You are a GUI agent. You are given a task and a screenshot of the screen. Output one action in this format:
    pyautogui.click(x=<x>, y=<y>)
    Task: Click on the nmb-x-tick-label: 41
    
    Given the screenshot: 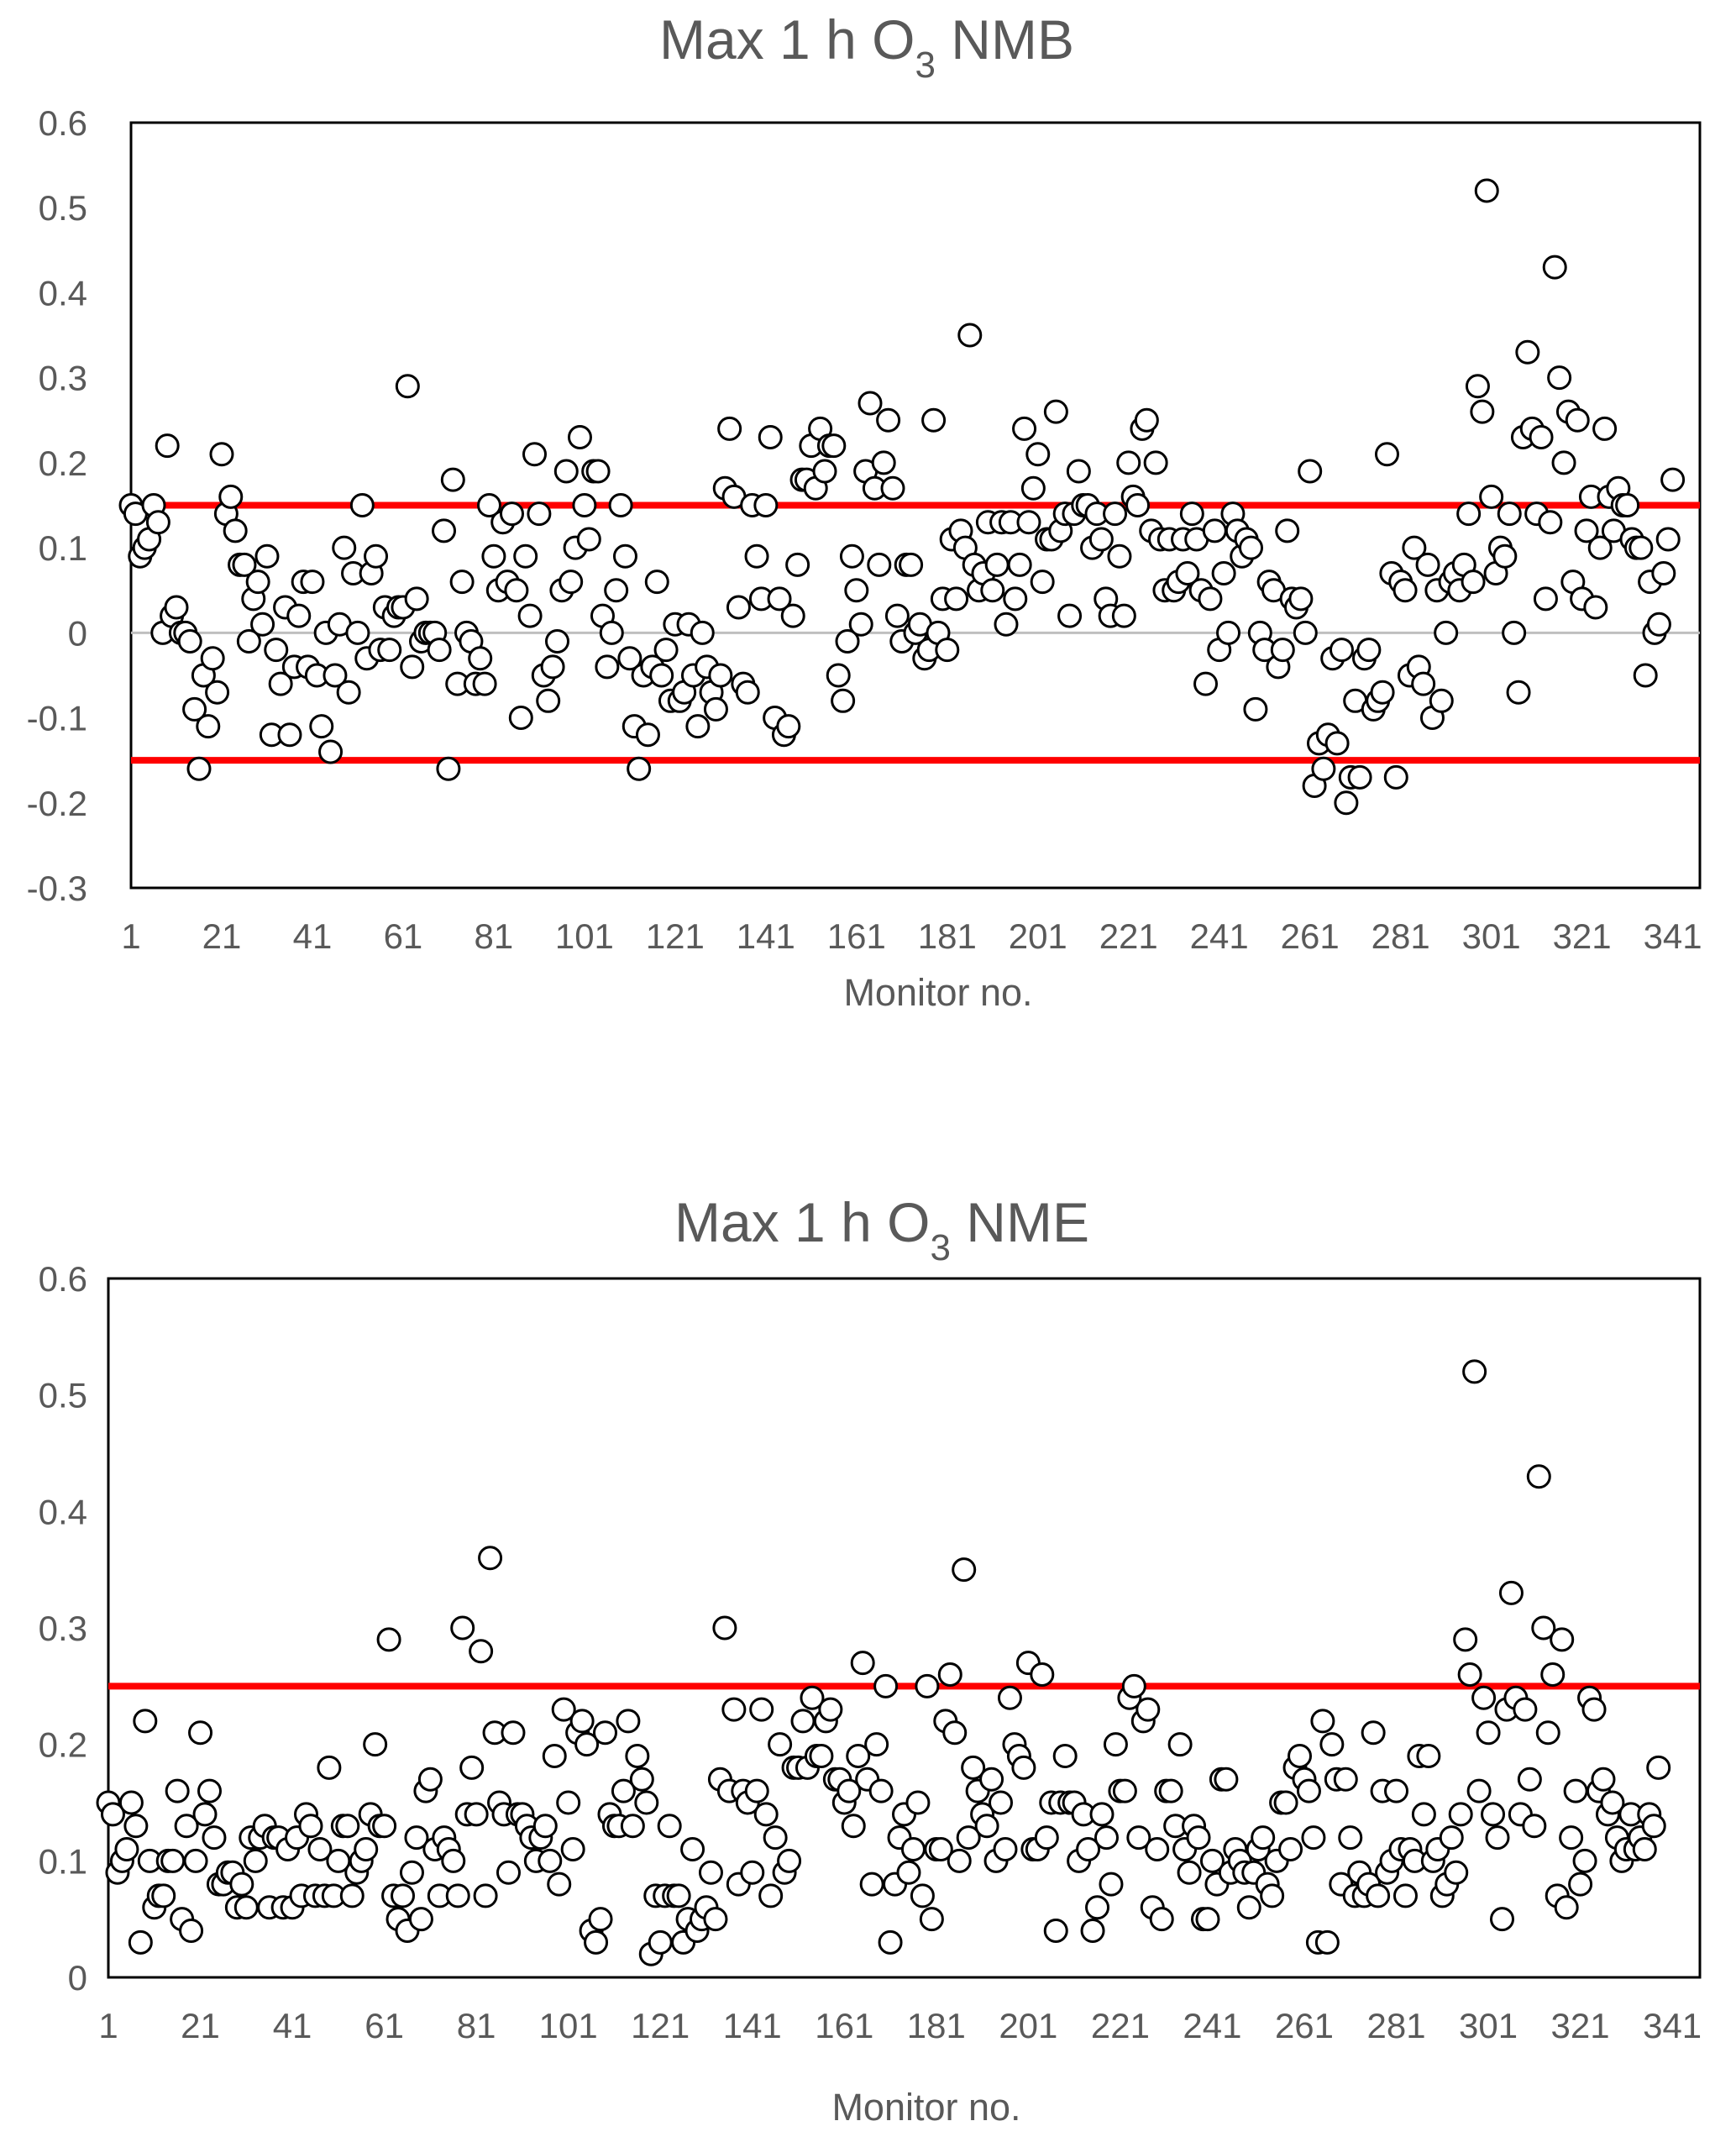 What is the action you would take?
    pyautogui.click(x=313, y=936)
    